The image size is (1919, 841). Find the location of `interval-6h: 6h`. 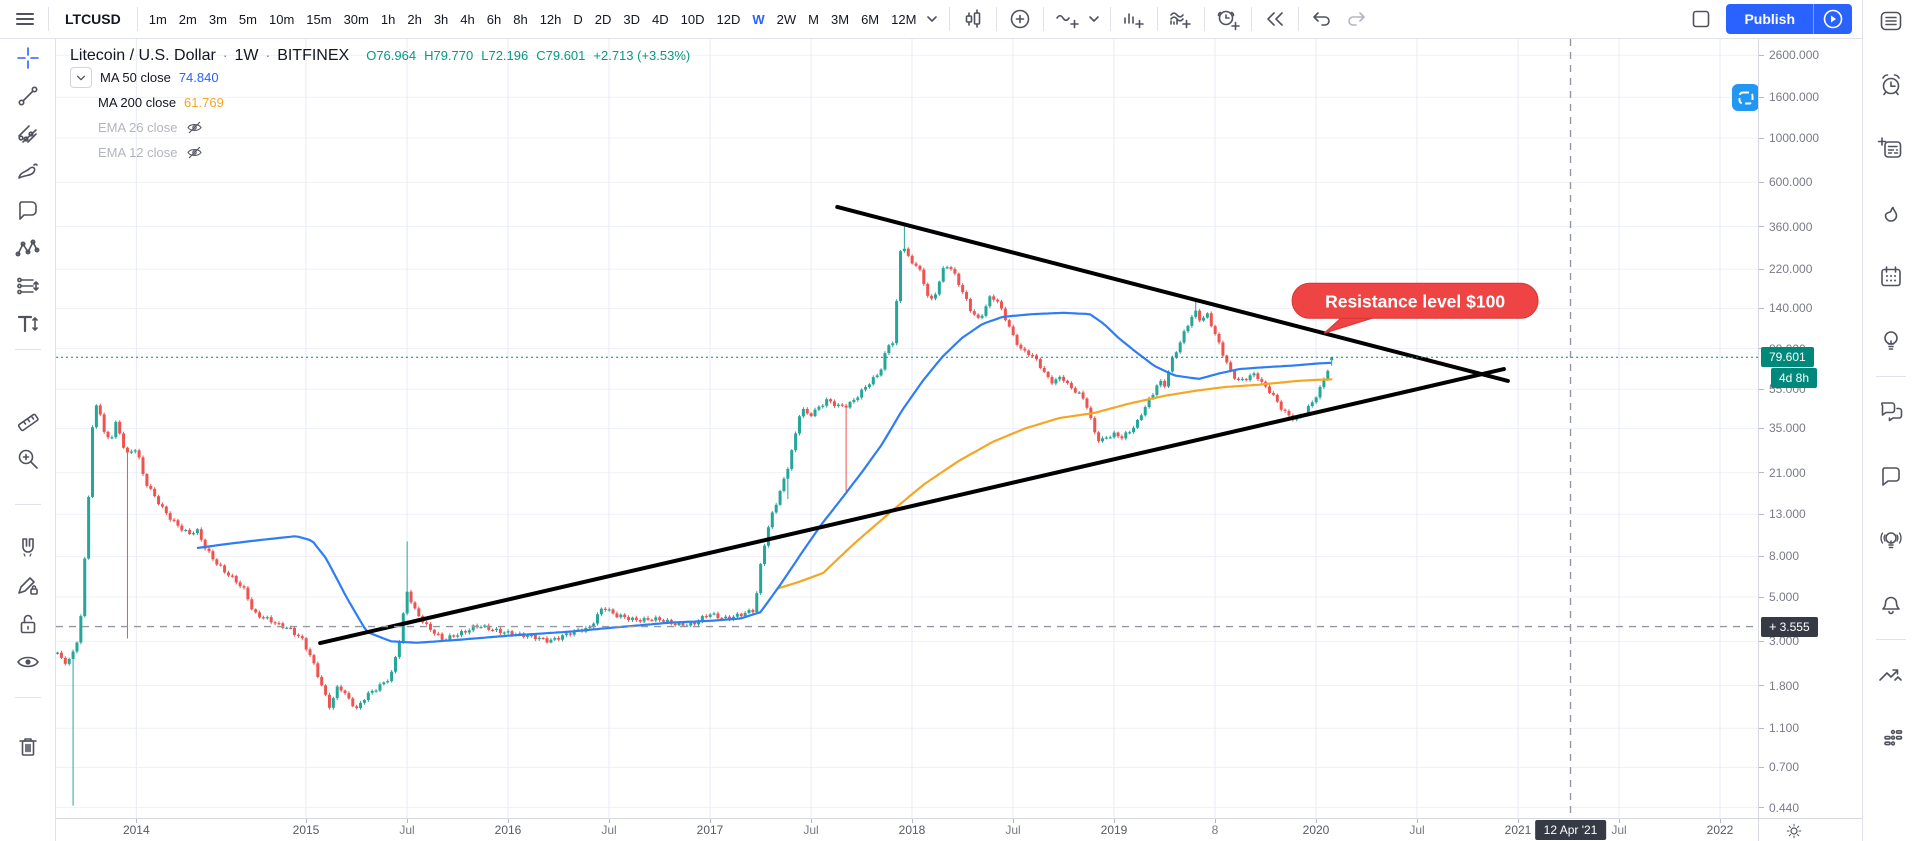

interval-6h: 6h is located at coordinates (494, 19).